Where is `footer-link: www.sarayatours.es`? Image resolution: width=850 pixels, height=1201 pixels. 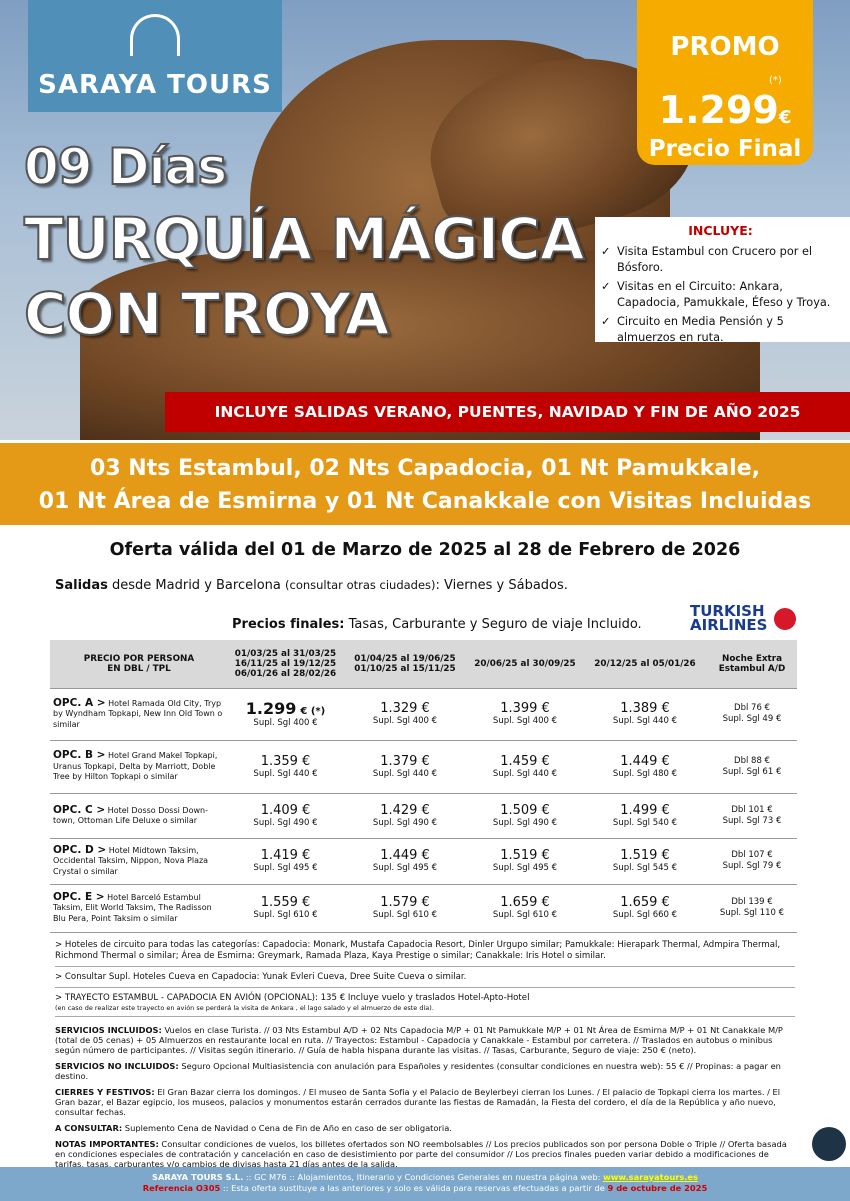 footer-link: www.sarayatours.es is located at coordinates (650, 1177).